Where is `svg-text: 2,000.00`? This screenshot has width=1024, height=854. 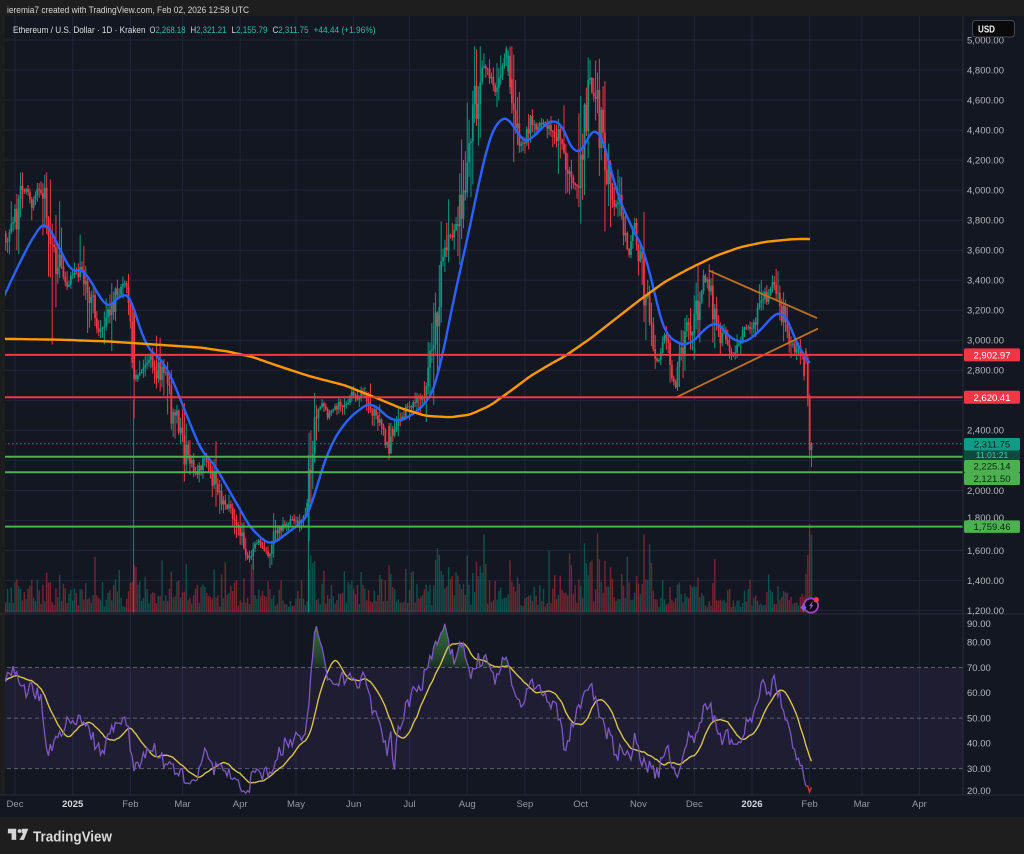 svg-text: 2,000.00 is located at coordinates (985, 491).